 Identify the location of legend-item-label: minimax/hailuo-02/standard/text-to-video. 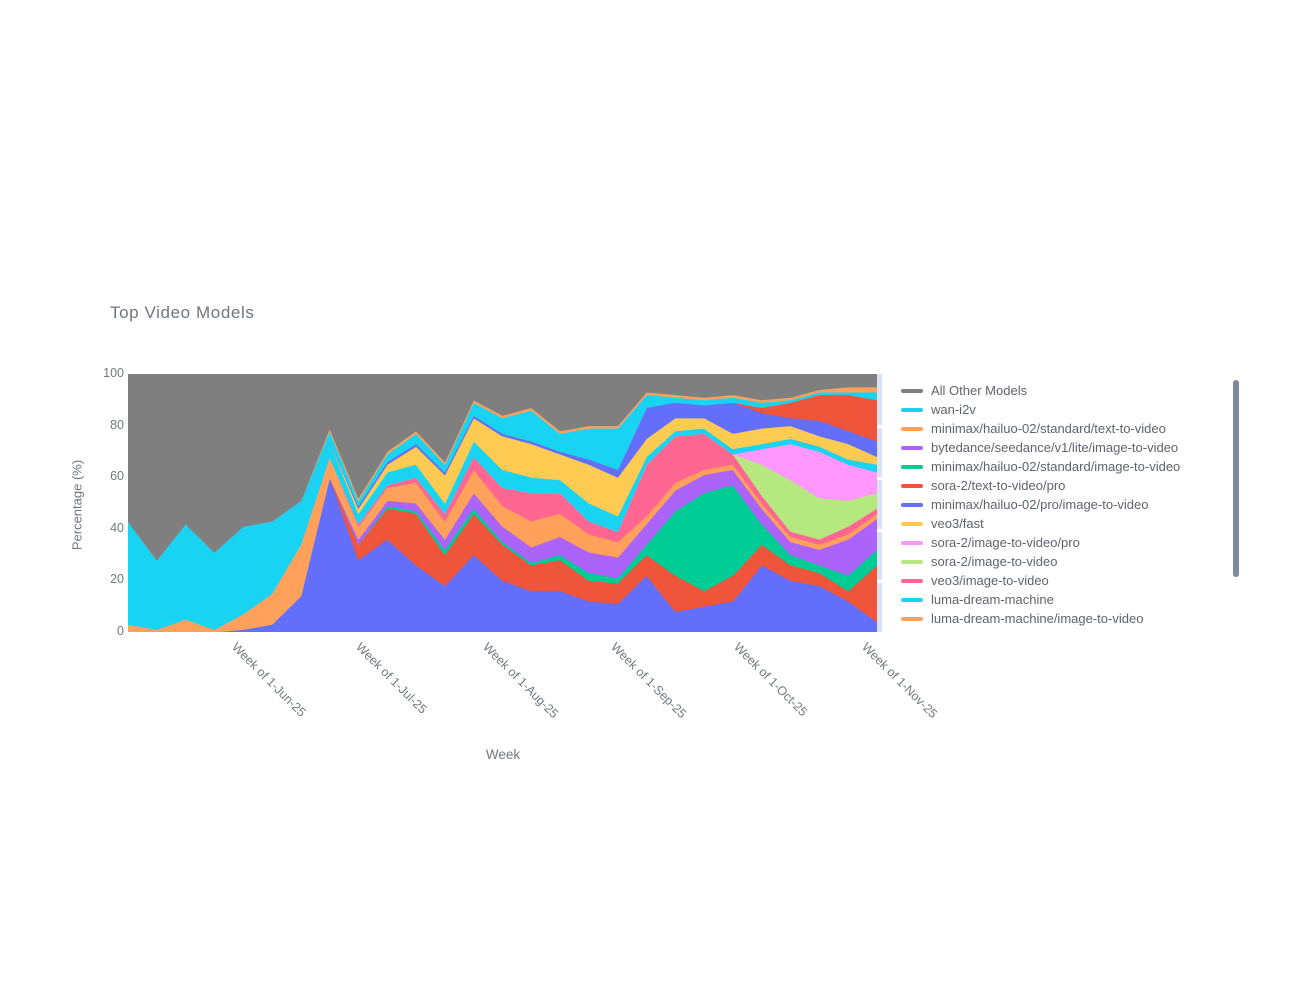
(1048, 428).